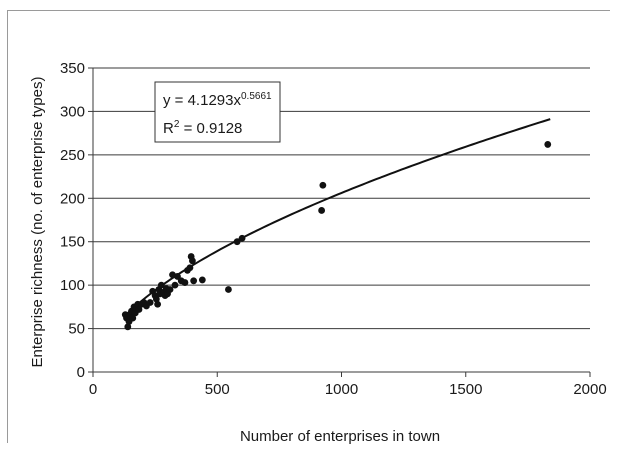 Image resolution: width=622 pixels, height=450 pixels. What do you see at coordinates (72, 155) in the screenshot?
I see `y-tick-label: 250` at bounding box center [72, 155].